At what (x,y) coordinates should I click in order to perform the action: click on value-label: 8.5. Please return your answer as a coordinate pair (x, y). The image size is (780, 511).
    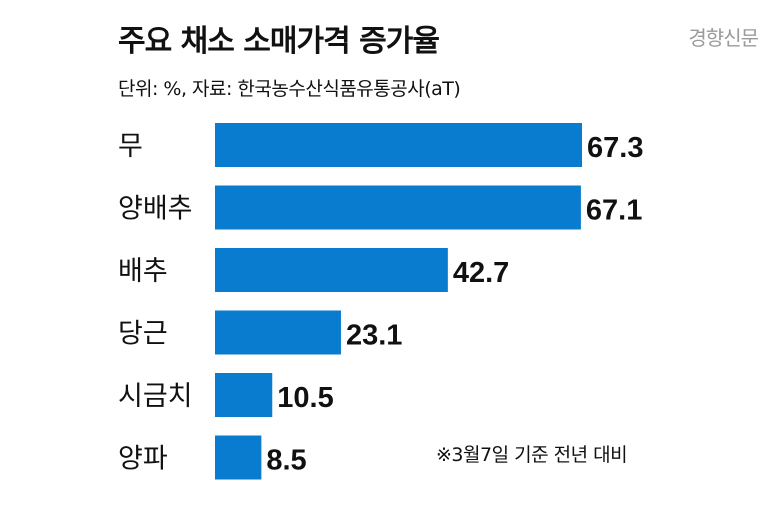
    Looking at the image, I should click on (286, 461).